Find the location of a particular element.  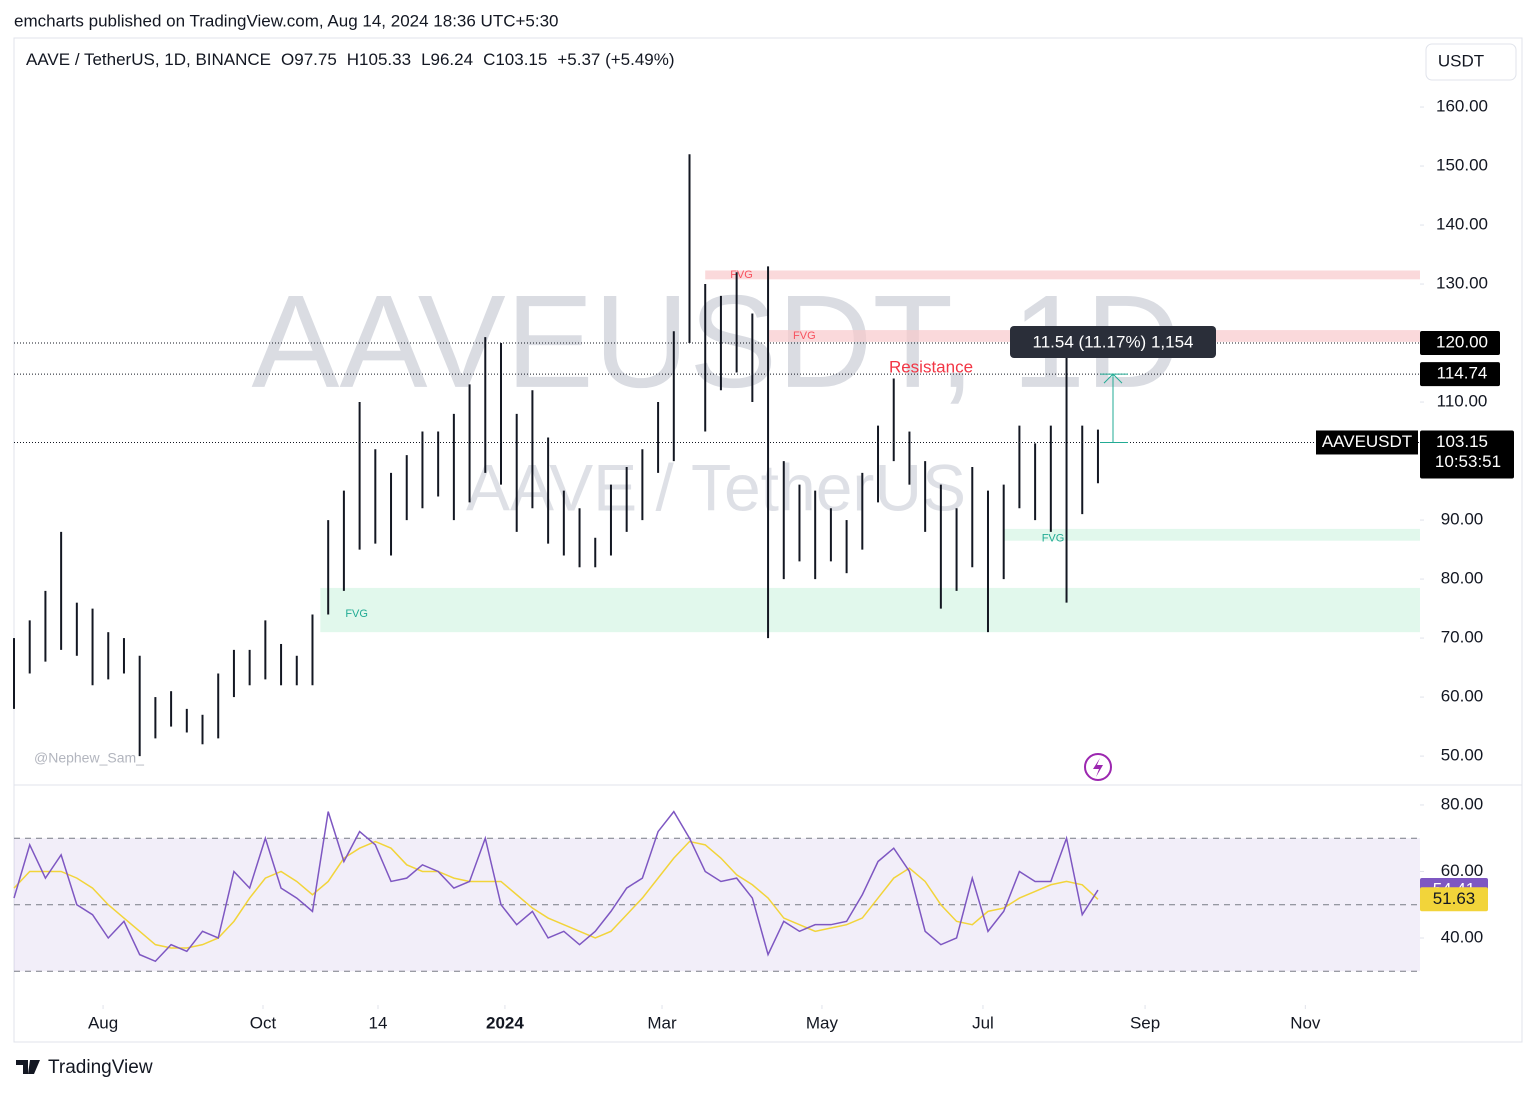

y-tick-label: 130.00 is located at coordinates (1462, 283).